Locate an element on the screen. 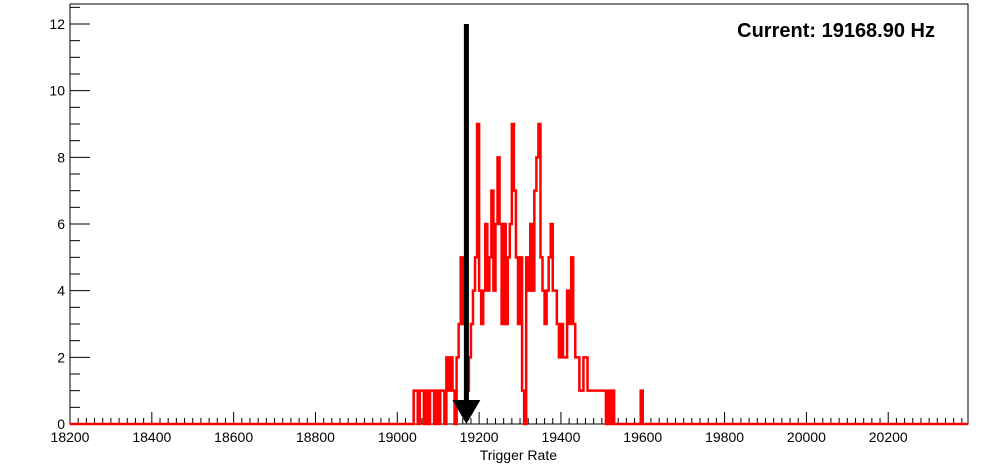 This screenshot has width=996, height=472. x-tick-label: 19000 is located at coordinates (397, 437).